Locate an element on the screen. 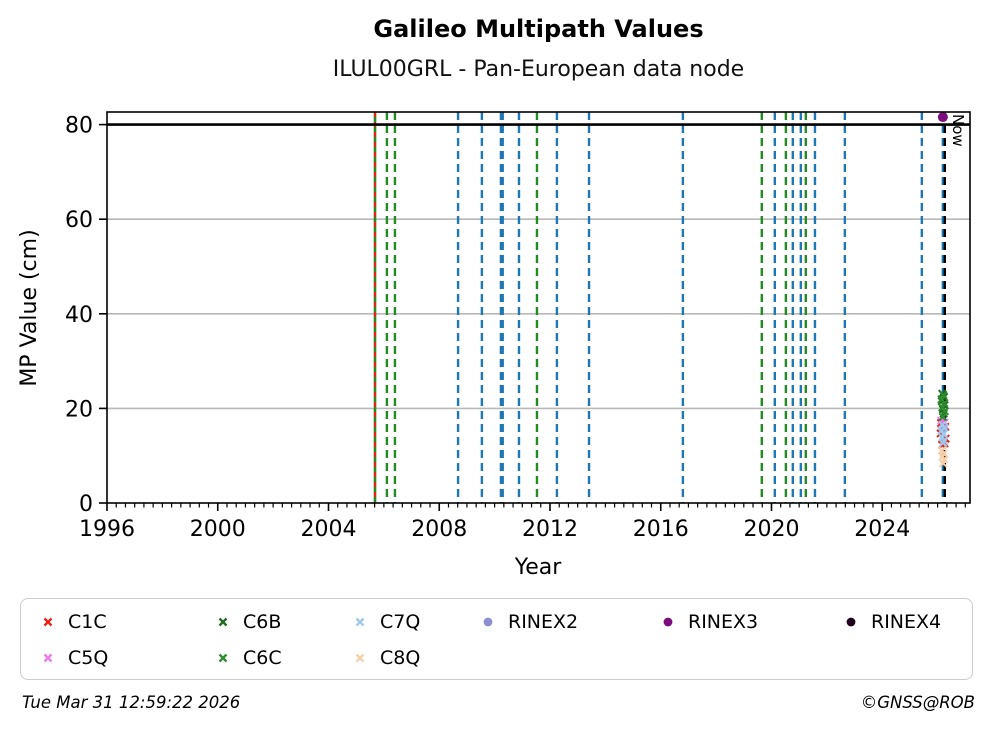 This screenshot has height=734, width=993. legend-item-c8q: C8Q is located at coordinates (417, 658).